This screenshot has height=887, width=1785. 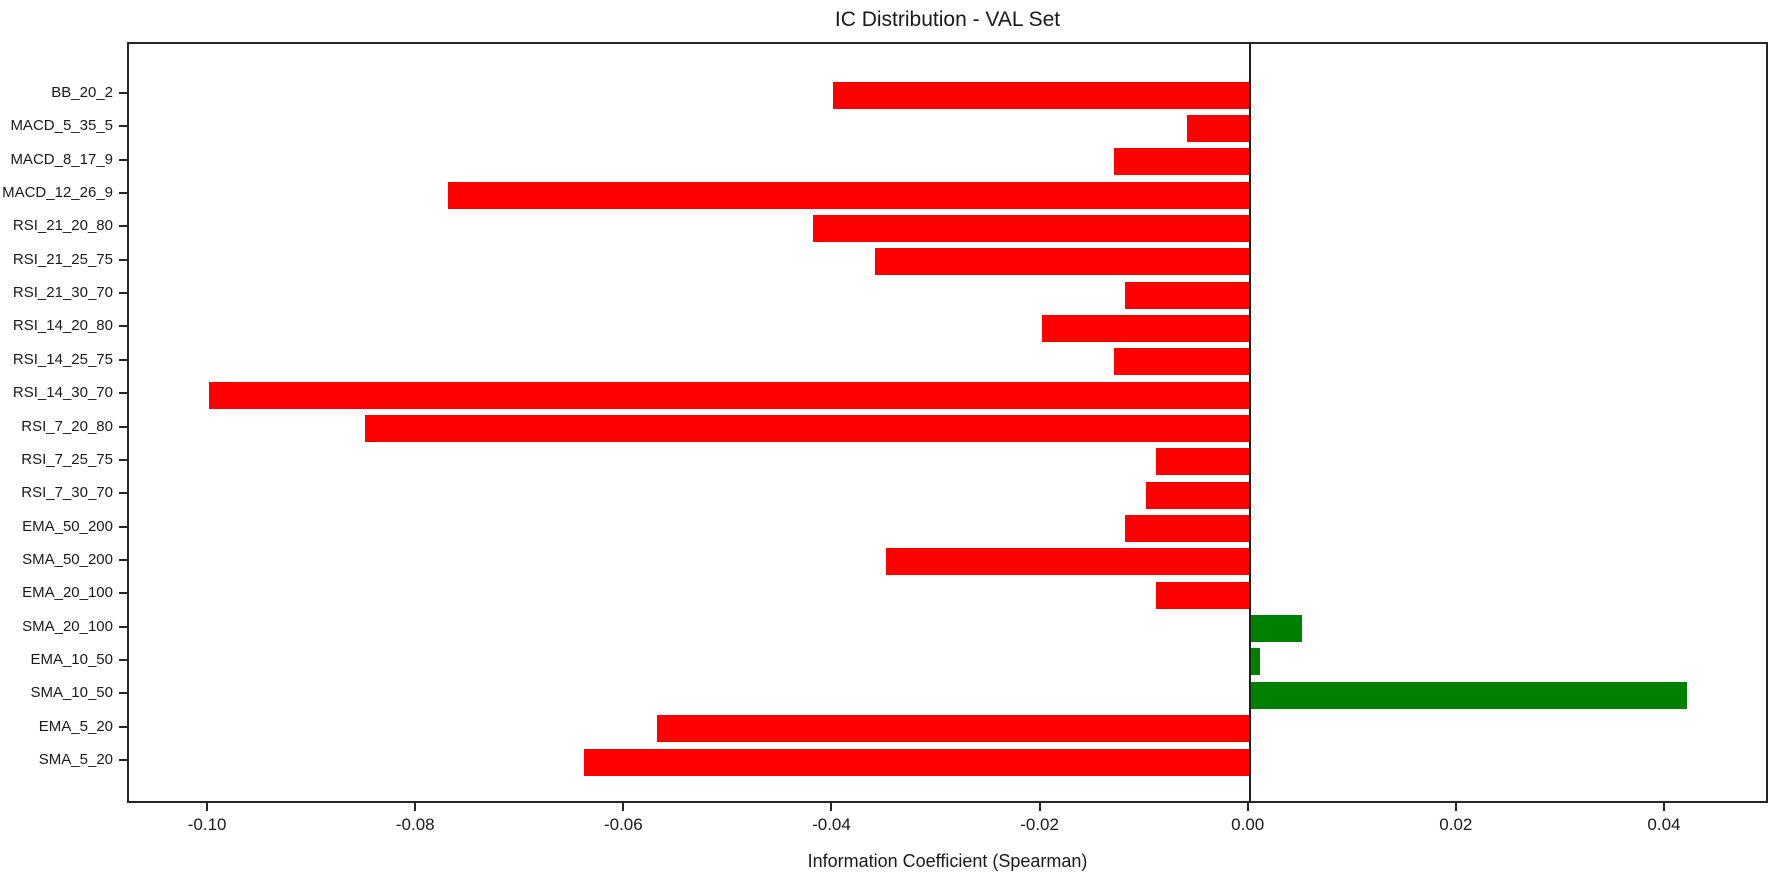 I want to click on ytick-label-SMA_20_100: SMA_20_100, so click(x=67, y=626).